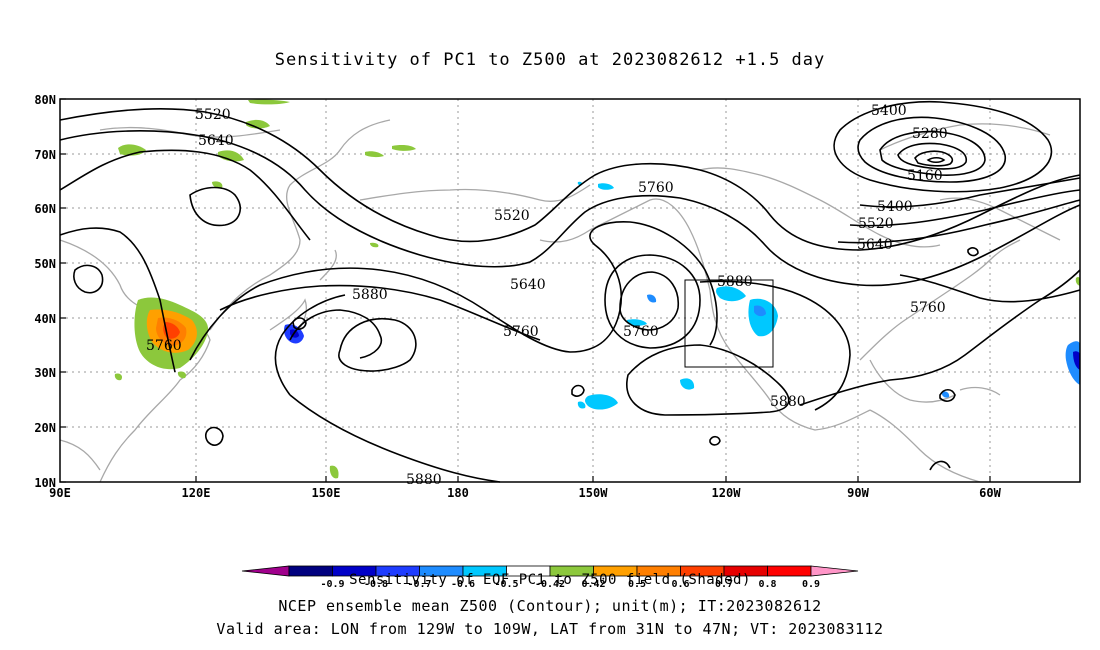  I want to click on lon-label: 60W, so click(990, 493).